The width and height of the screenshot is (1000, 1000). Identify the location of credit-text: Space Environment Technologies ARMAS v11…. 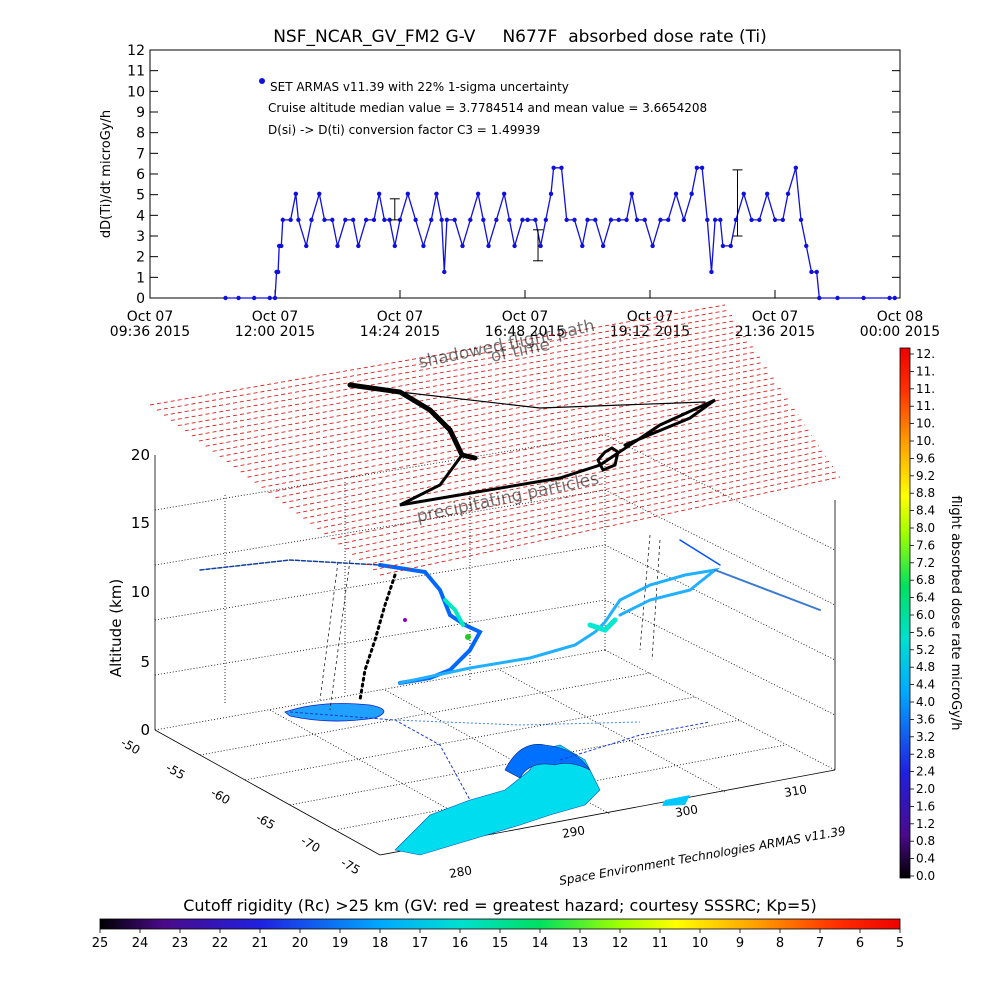
(702, 856).